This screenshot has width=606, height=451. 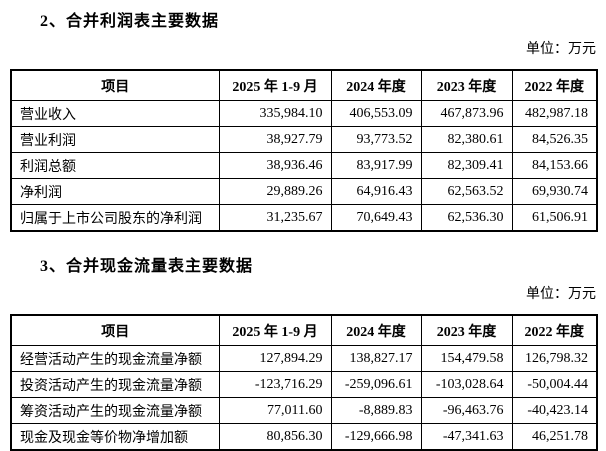 I want to click on value-cell: 69,930.74, so click(x=554, y=191).